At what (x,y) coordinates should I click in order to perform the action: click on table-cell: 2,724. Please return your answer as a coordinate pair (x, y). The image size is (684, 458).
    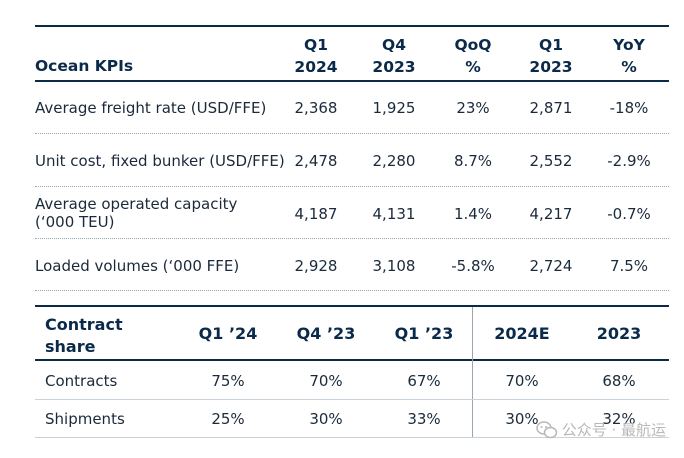
    Looking at the image, I should click on (551, 266).